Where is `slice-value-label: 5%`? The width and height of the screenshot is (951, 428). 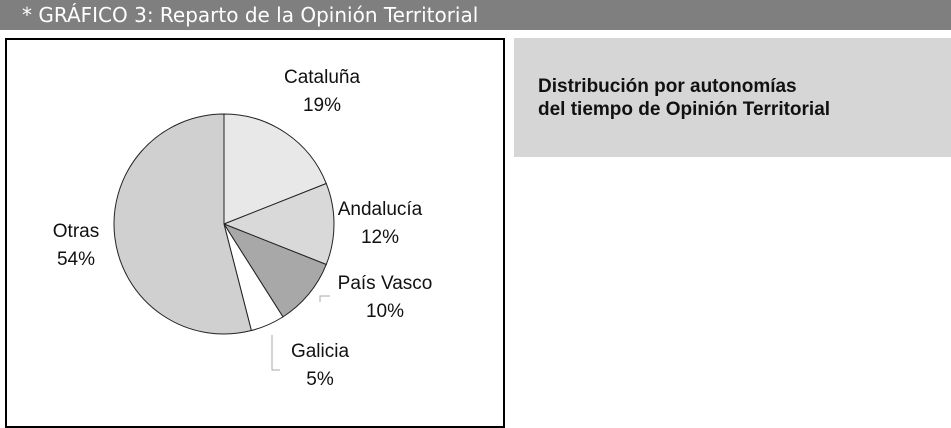
slice-value-label: 5% is located at coordinates (320, 379).